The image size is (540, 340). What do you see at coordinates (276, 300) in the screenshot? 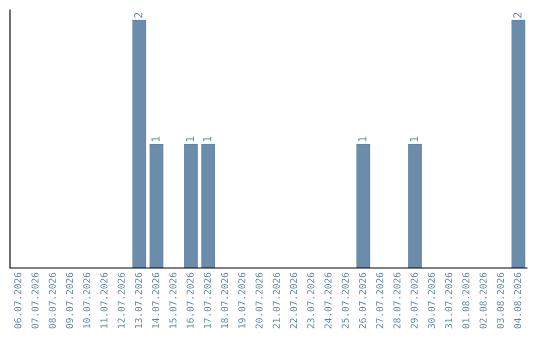
I see `x-tick-label: 21.07.2026` at bounding box center [276, 300].